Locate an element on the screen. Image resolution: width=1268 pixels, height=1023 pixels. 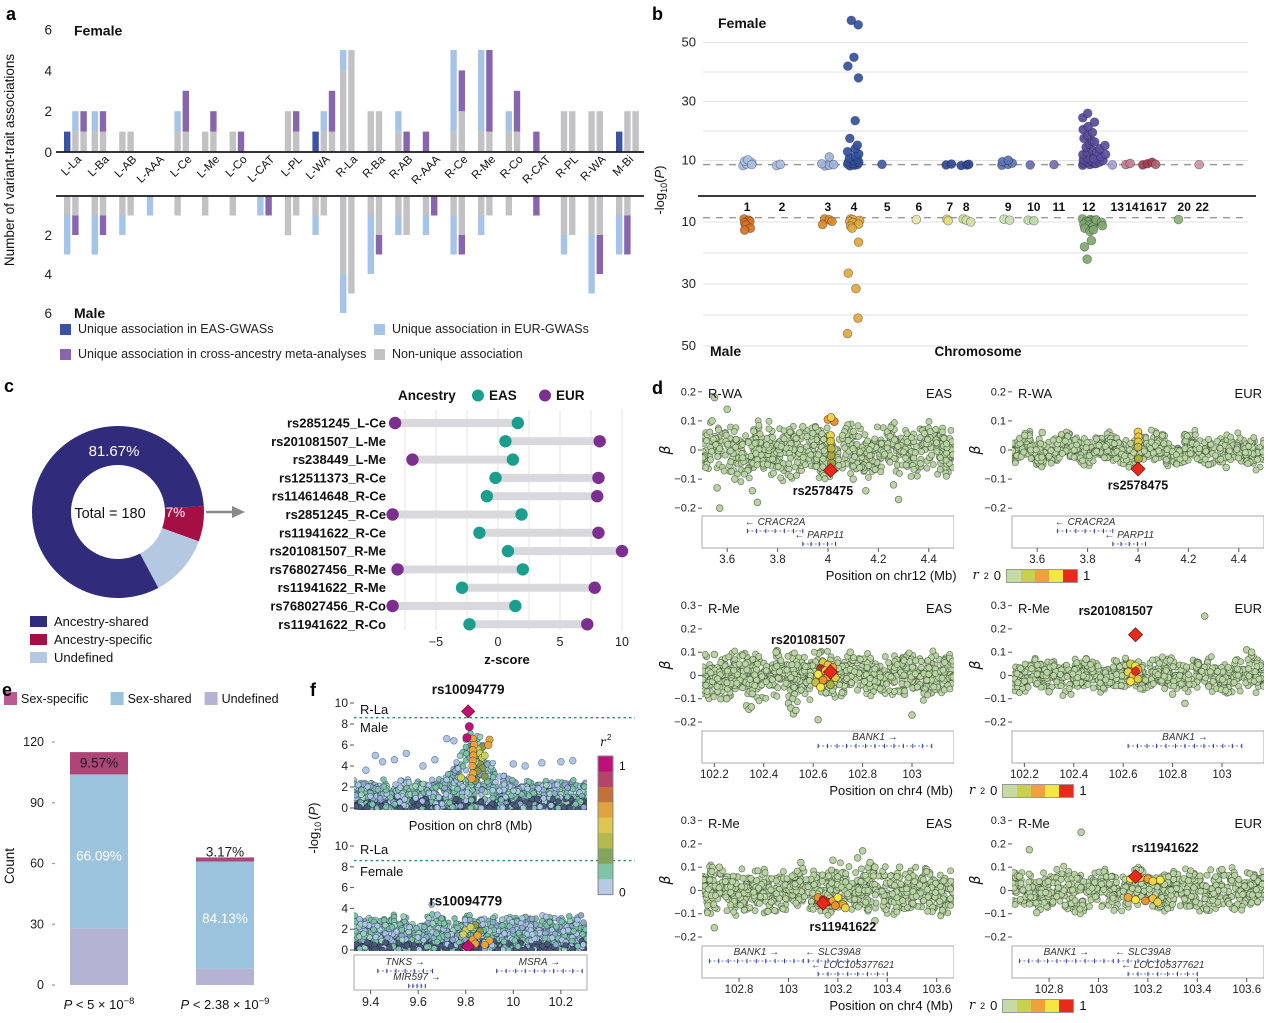
svg-text: L-Me is located at coordinates (208, 167).